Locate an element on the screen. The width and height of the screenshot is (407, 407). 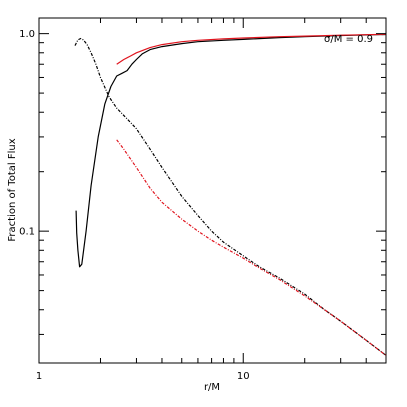
y-axis-label: Fraction of Total Flux is located at coordinates (12, 189).